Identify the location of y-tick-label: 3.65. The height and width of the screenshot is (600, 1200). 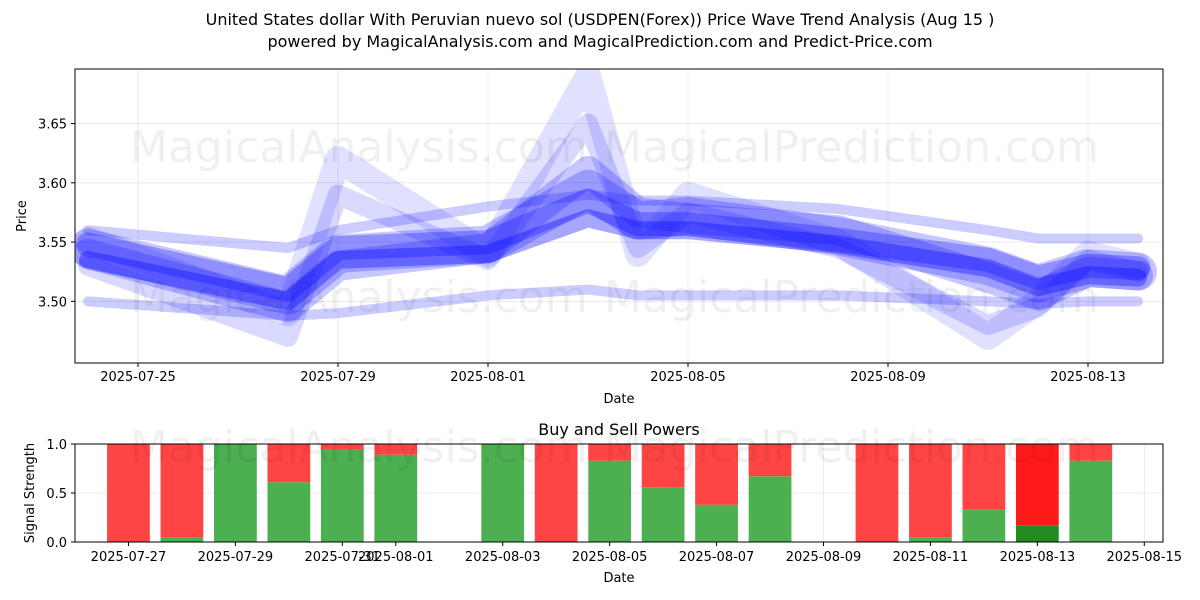
(52, 125).